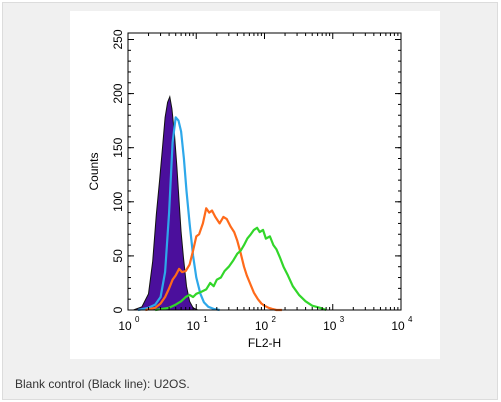  I want to click on y-tick-label: 150, so click(118, 147).